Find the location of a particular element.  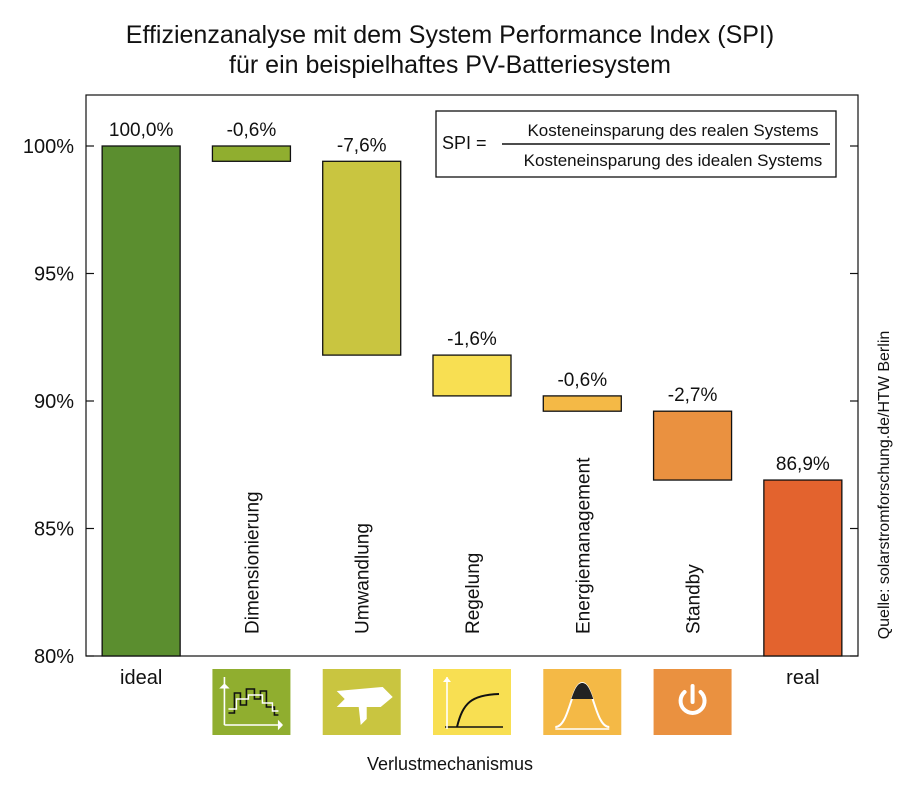

y-tick-label: 95% is located at coordinates (54, 275).